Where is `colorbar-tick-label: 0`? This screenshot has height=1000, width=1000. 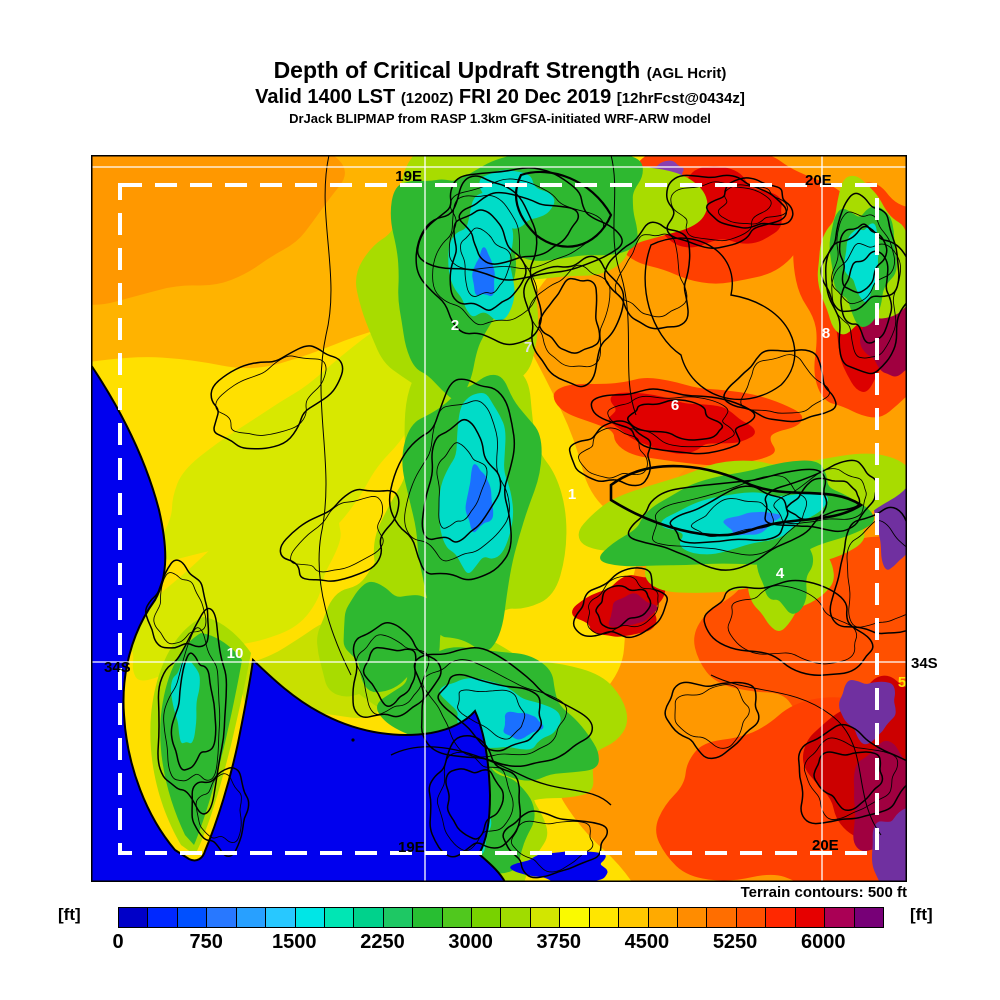 colorbar-tick-label: 0 is located at coordinates (118, 942).